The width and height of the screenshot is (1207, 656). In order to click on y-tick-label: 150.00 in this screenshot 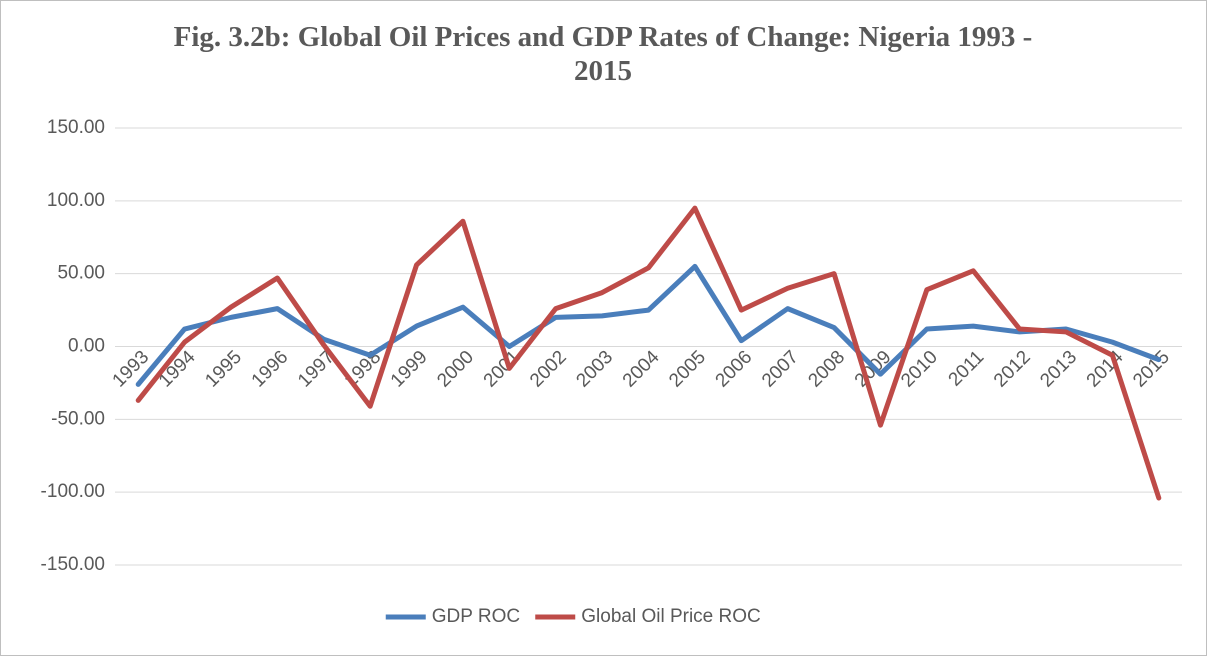, I will do `click(76, 127)`.